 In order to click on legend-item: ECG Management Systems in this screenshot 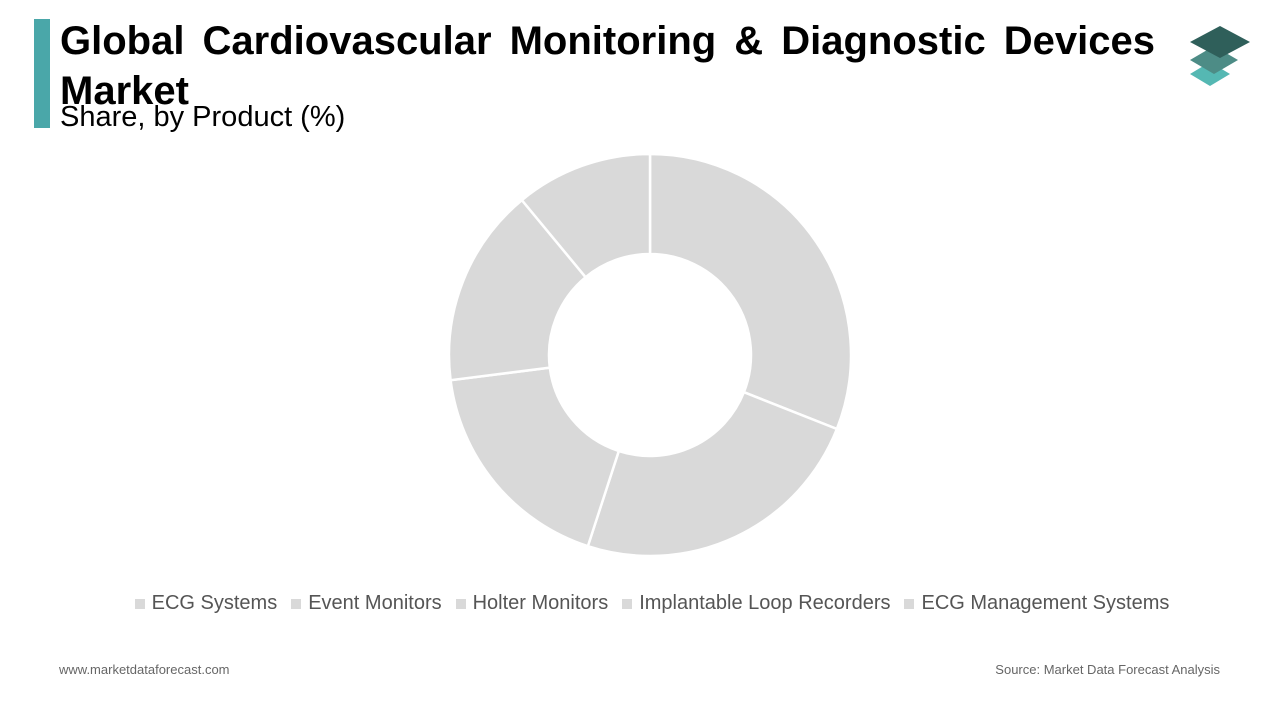, I will do `click(1036, 603)`.